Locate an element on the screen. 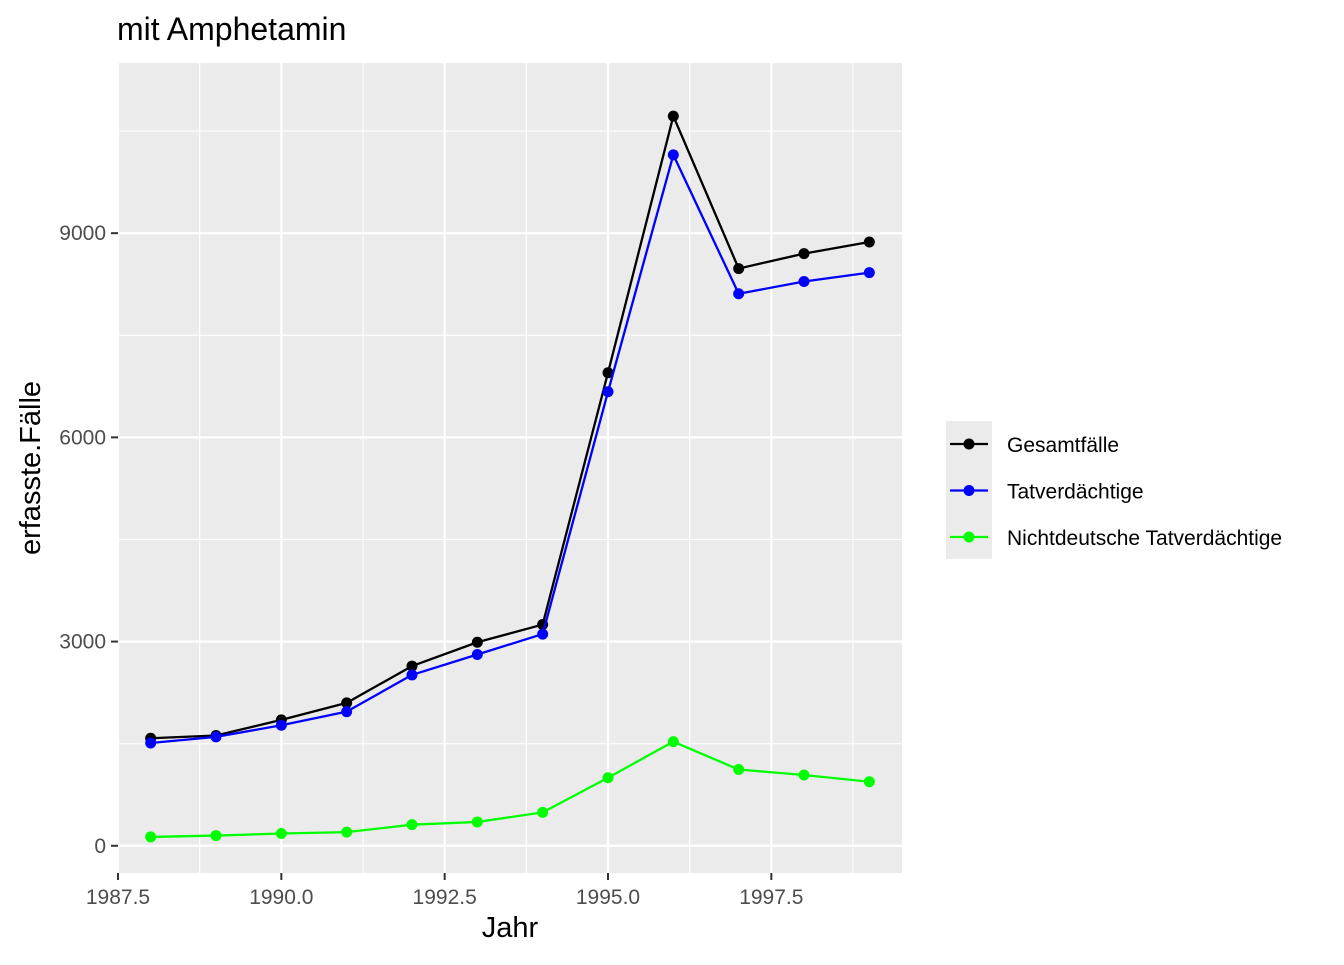 The width and height of the screenshot is (1344, 965). x-axis-label: Jahr is located at coordinates (510, 928).